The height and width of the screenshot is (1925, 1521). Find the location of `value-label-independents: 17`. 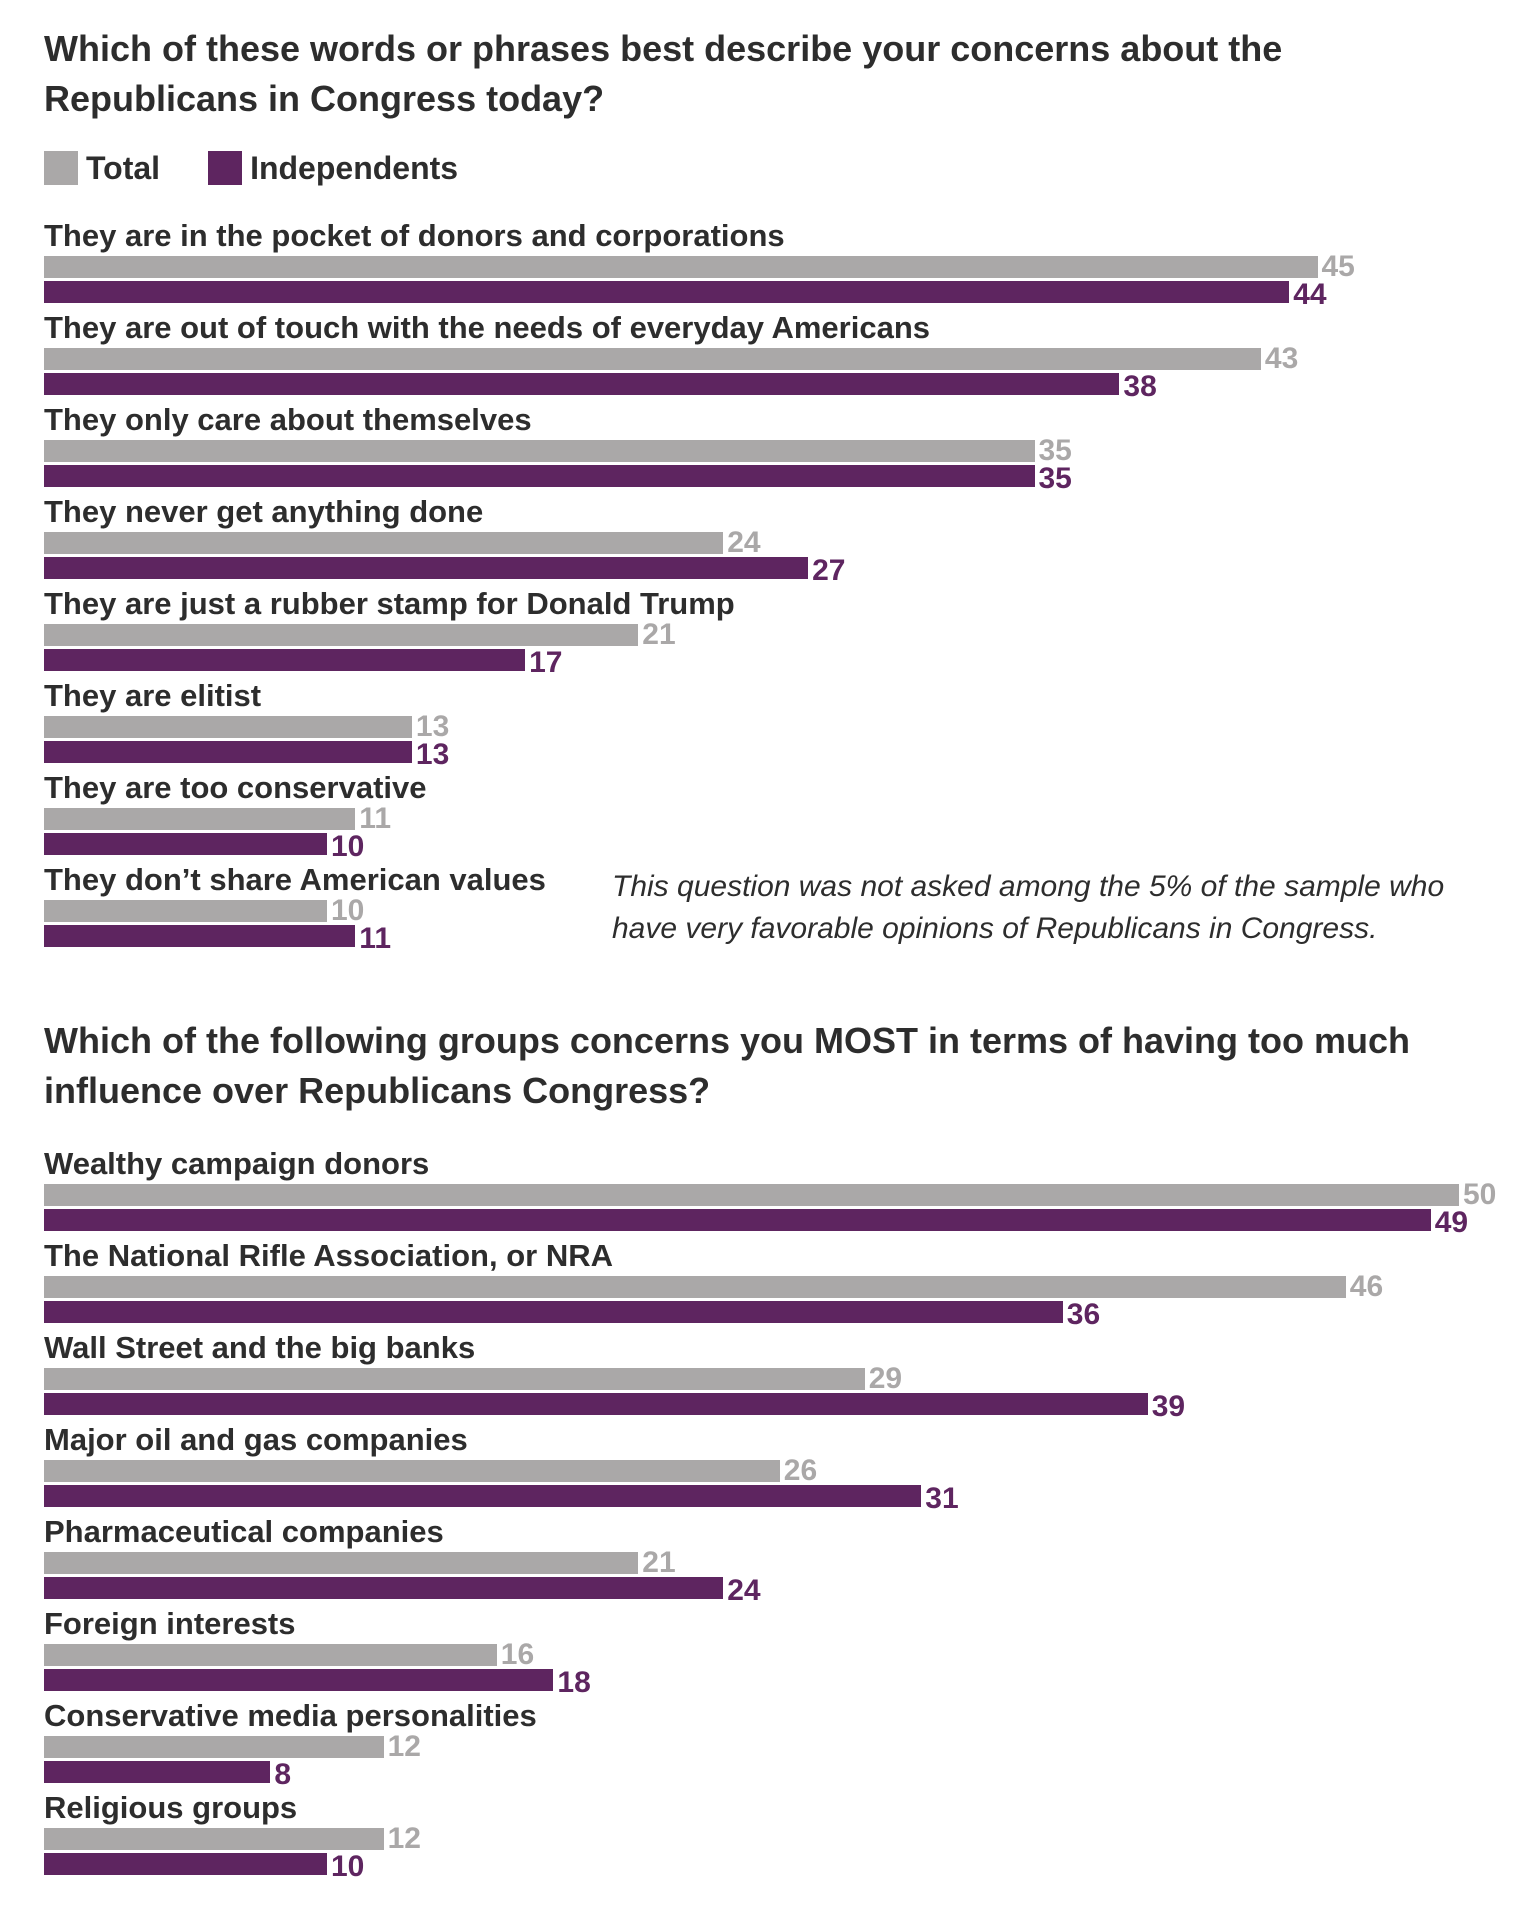

value-label-independents: 17 is located at coordinates (546, 662).